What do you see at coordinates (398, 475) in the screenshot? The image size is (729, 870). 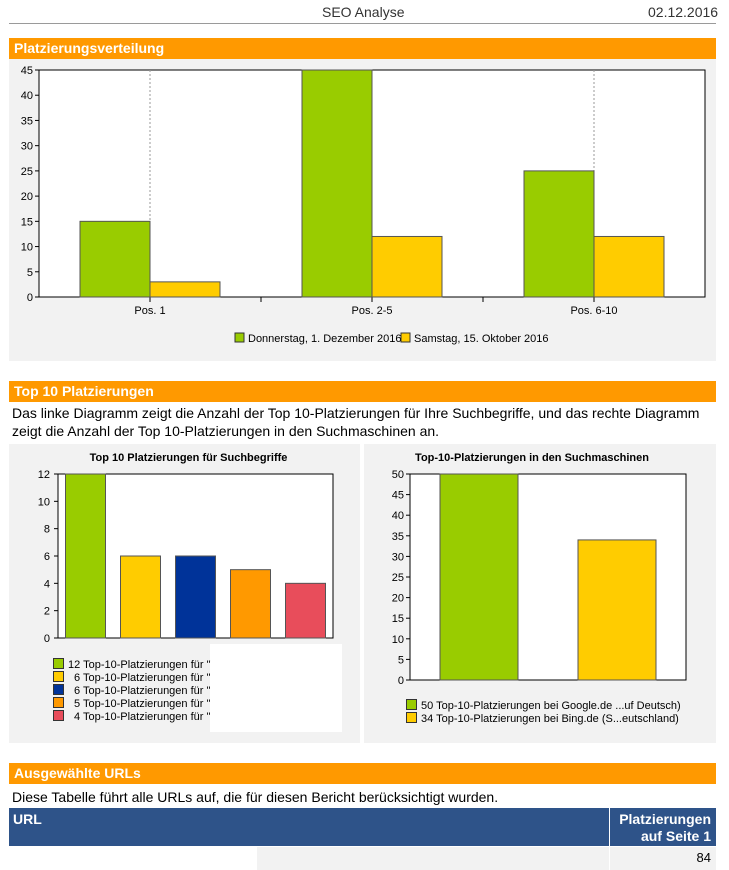 I see `y-tick-label: 50` at bounding box center [398, 475].